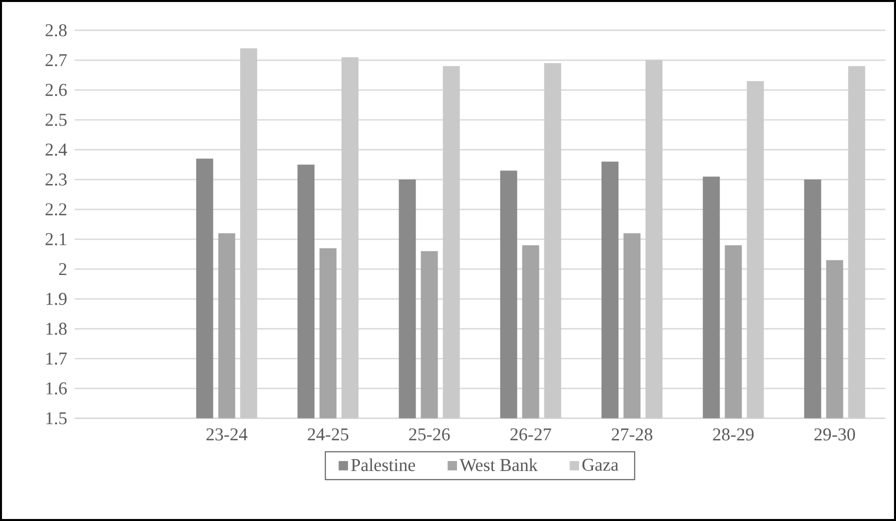  Describe the element at coordinates (56, 60) in the screenshot. I see `y-tick-label: 2.7` at that location.